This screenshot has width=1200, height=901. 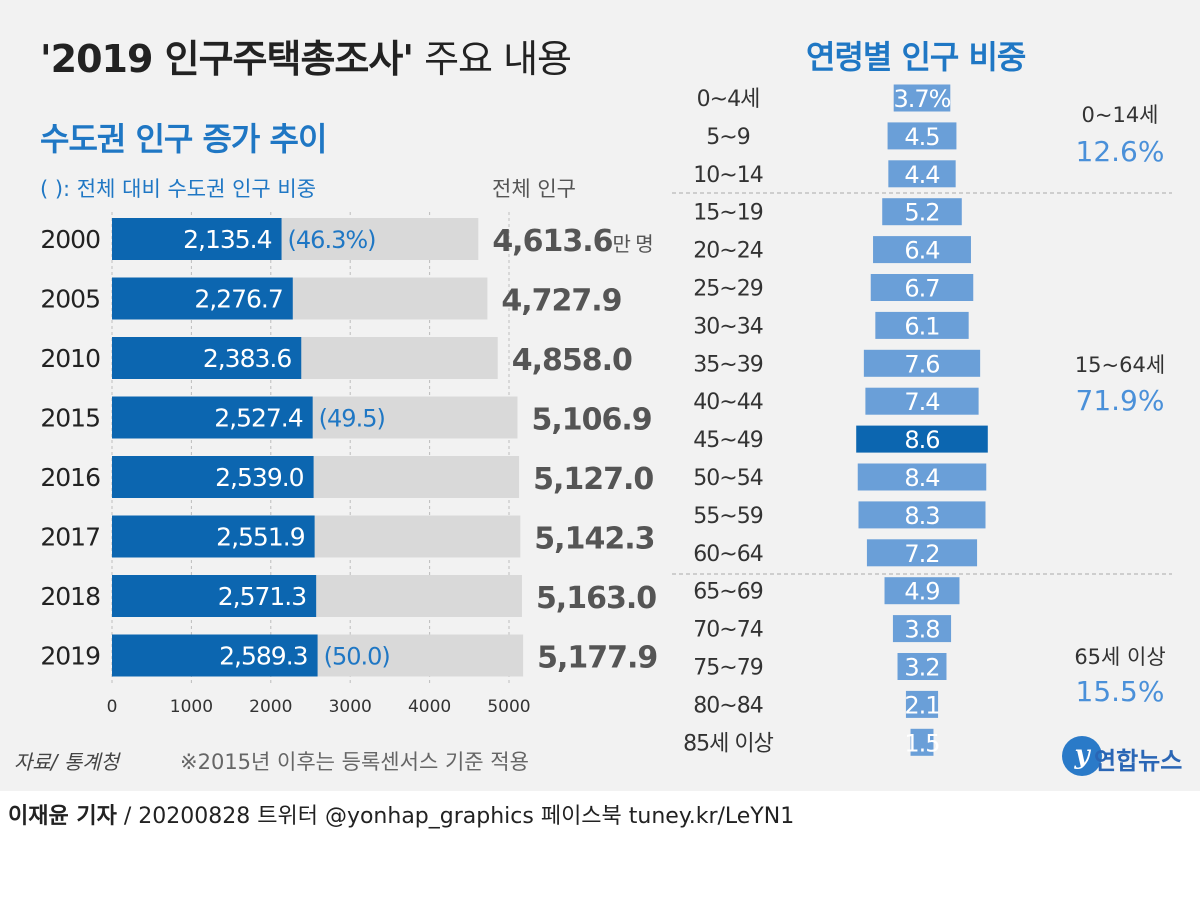 What do you see at coordinates (727, 516) in the screenshot?
I see `age-category-label: 55~59` at bounding box center [727, 516].